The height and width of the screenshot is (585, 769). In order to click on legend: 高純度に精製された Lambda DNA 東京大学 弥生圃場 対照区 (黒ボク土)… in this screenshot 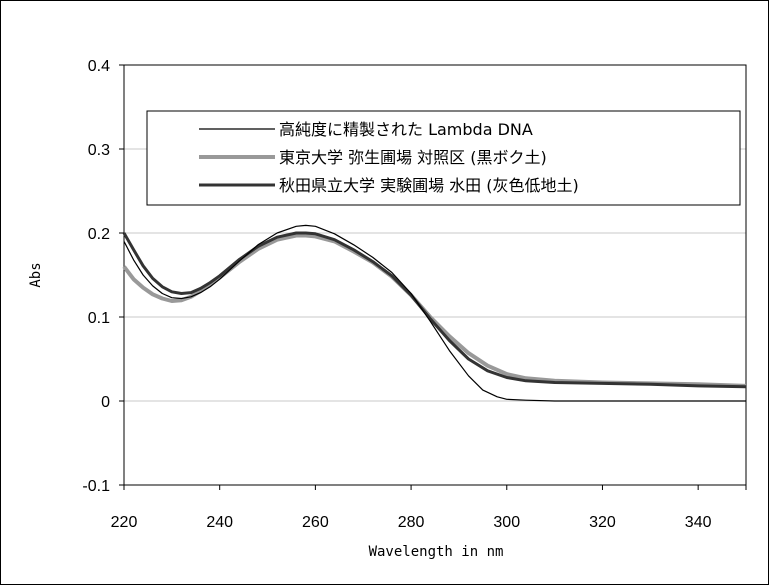, I will do `click(443, 158)`.